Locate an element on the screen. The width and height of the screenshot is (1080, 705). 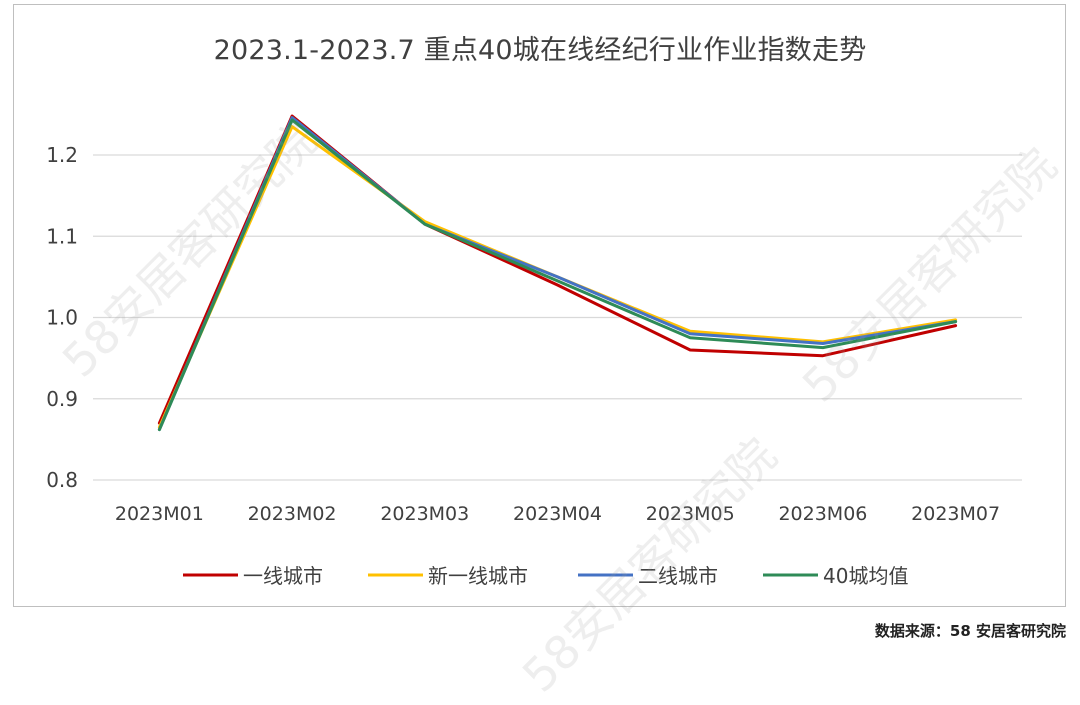
x-tick-label: 2023M02 is located at coordinates (292, 514).